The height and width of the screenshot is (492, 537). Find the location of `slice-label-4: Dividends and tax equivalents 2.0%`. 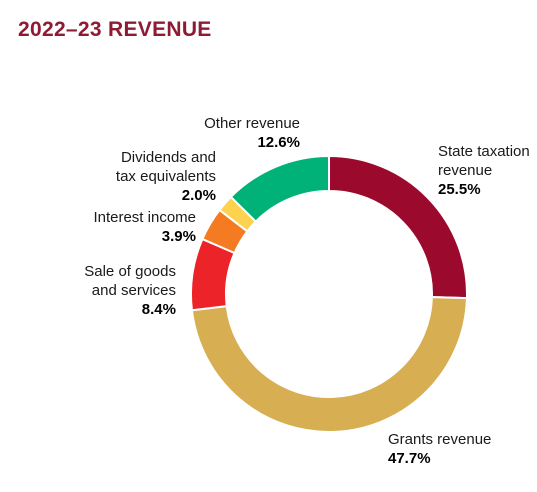

slice-label-4: Dividends and tax equivalents 2.0% is located at coordinates (166, 176).